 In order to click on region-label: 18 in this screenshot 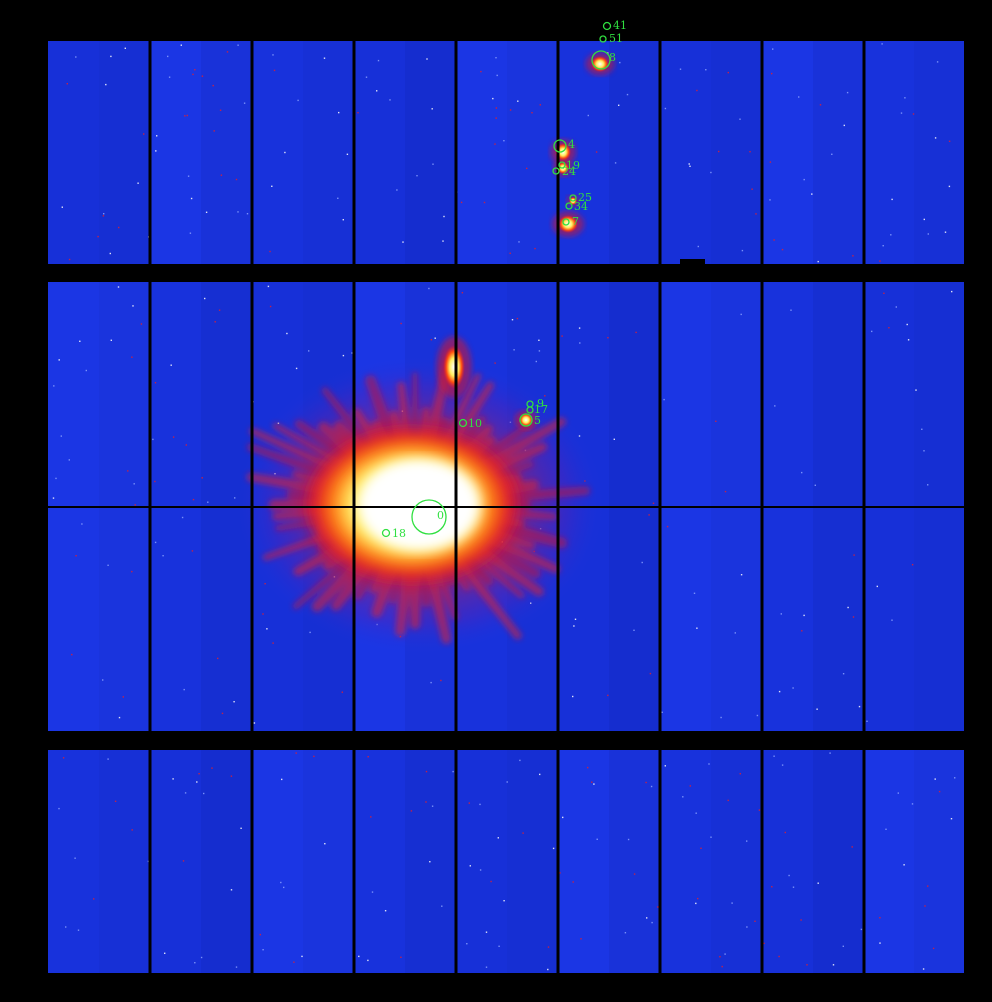, I will do `click(399, 533)`.